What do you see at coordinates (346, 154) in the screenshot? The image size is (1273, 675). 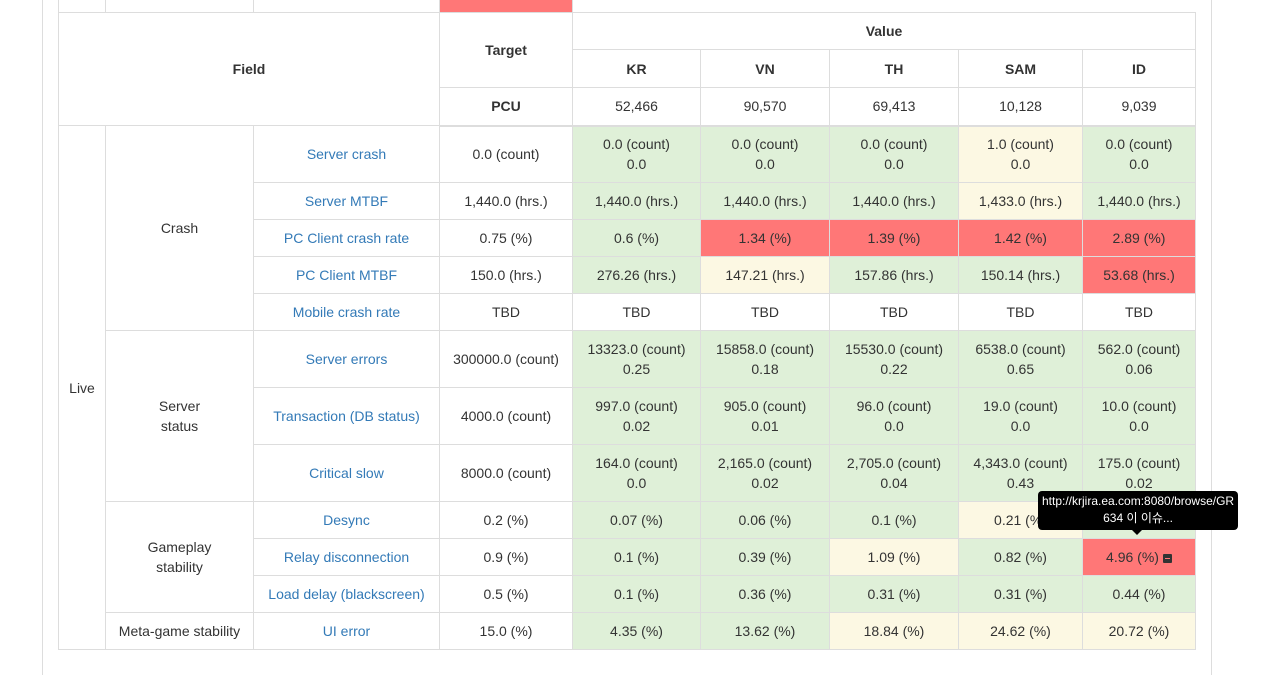 I see `field-link: Server crash` at bounding box center [346, 154].